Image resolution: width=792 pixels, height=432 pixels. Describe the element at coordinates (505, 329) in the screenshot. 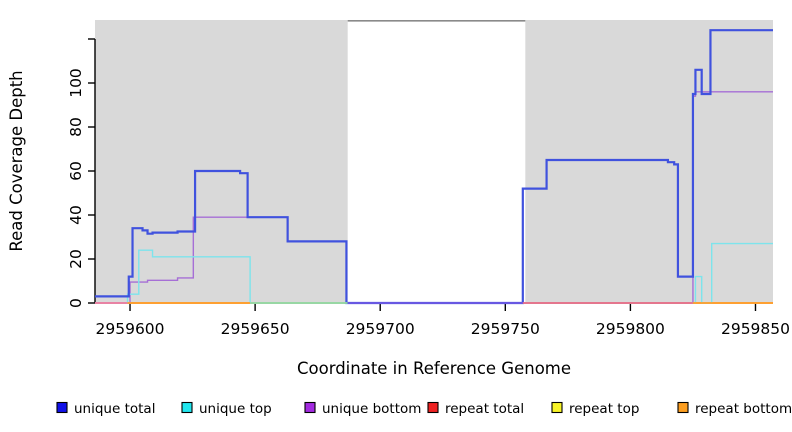

I see `x-tick-label: 2959750` at that location.